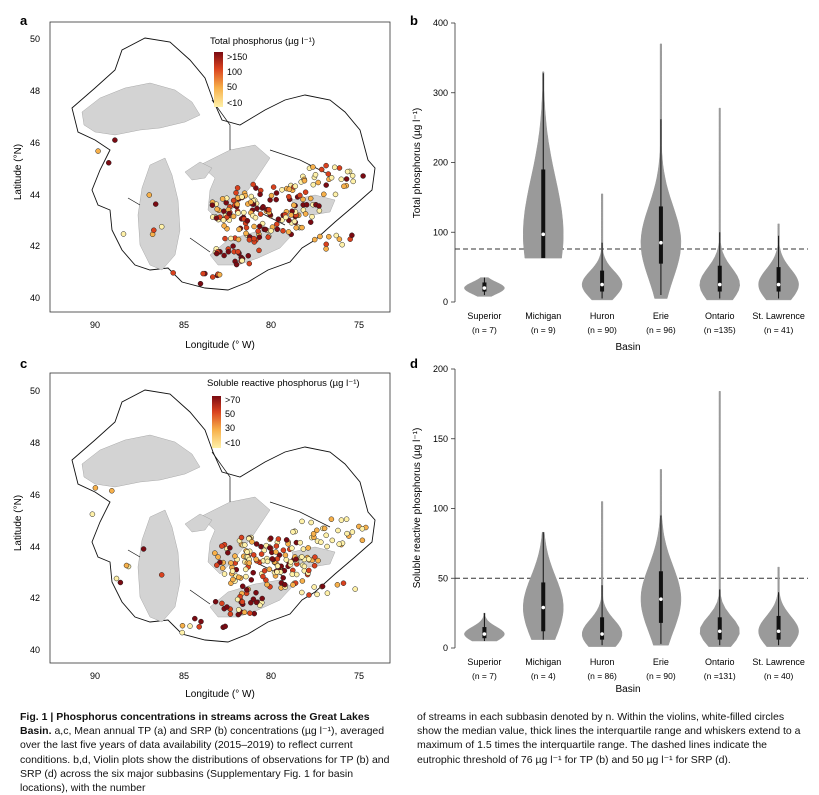 This screenshot has width=819, height=795. What do you see at coordinates (262, 41) in the screenshot?
I see `legend-title: Total phosphorus (µg l⁻¹)` at bounding box center [262, 41].